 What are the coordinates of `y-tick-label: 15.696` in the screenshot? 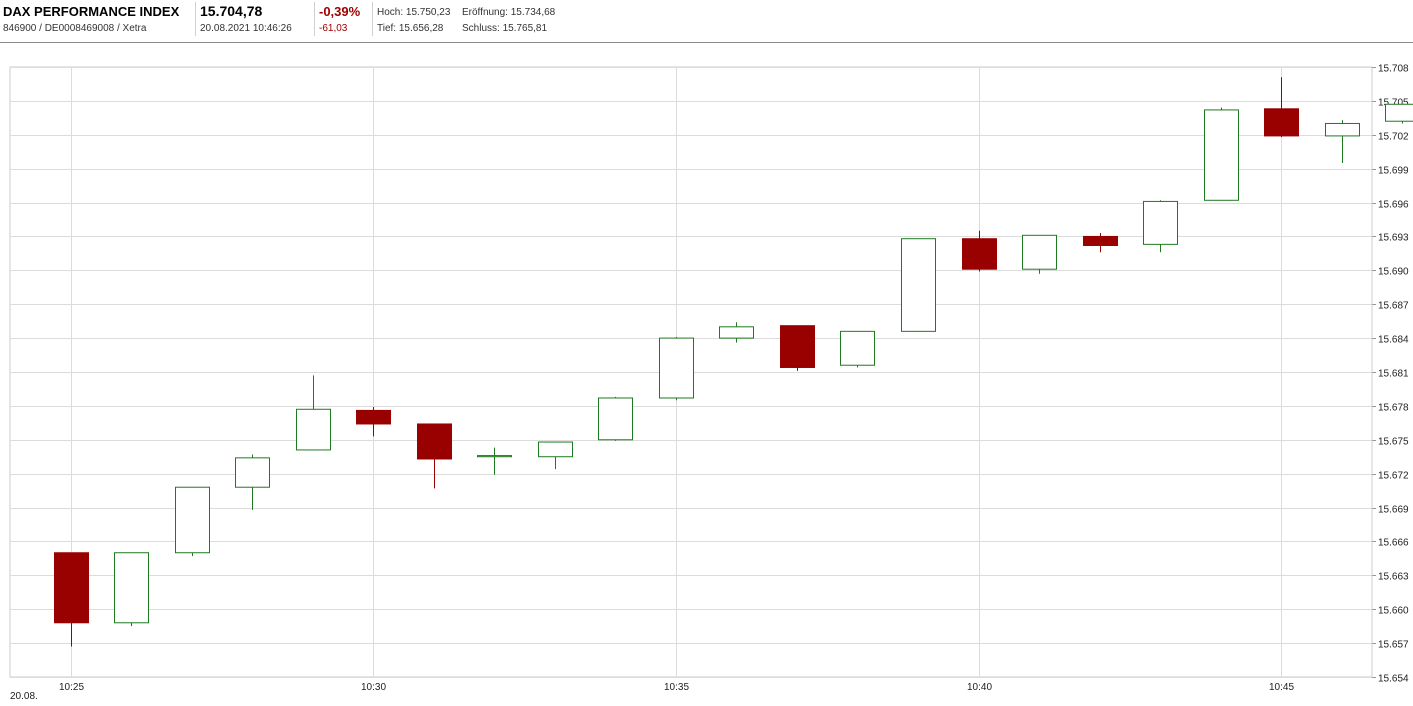 It's located at (1393, 205).